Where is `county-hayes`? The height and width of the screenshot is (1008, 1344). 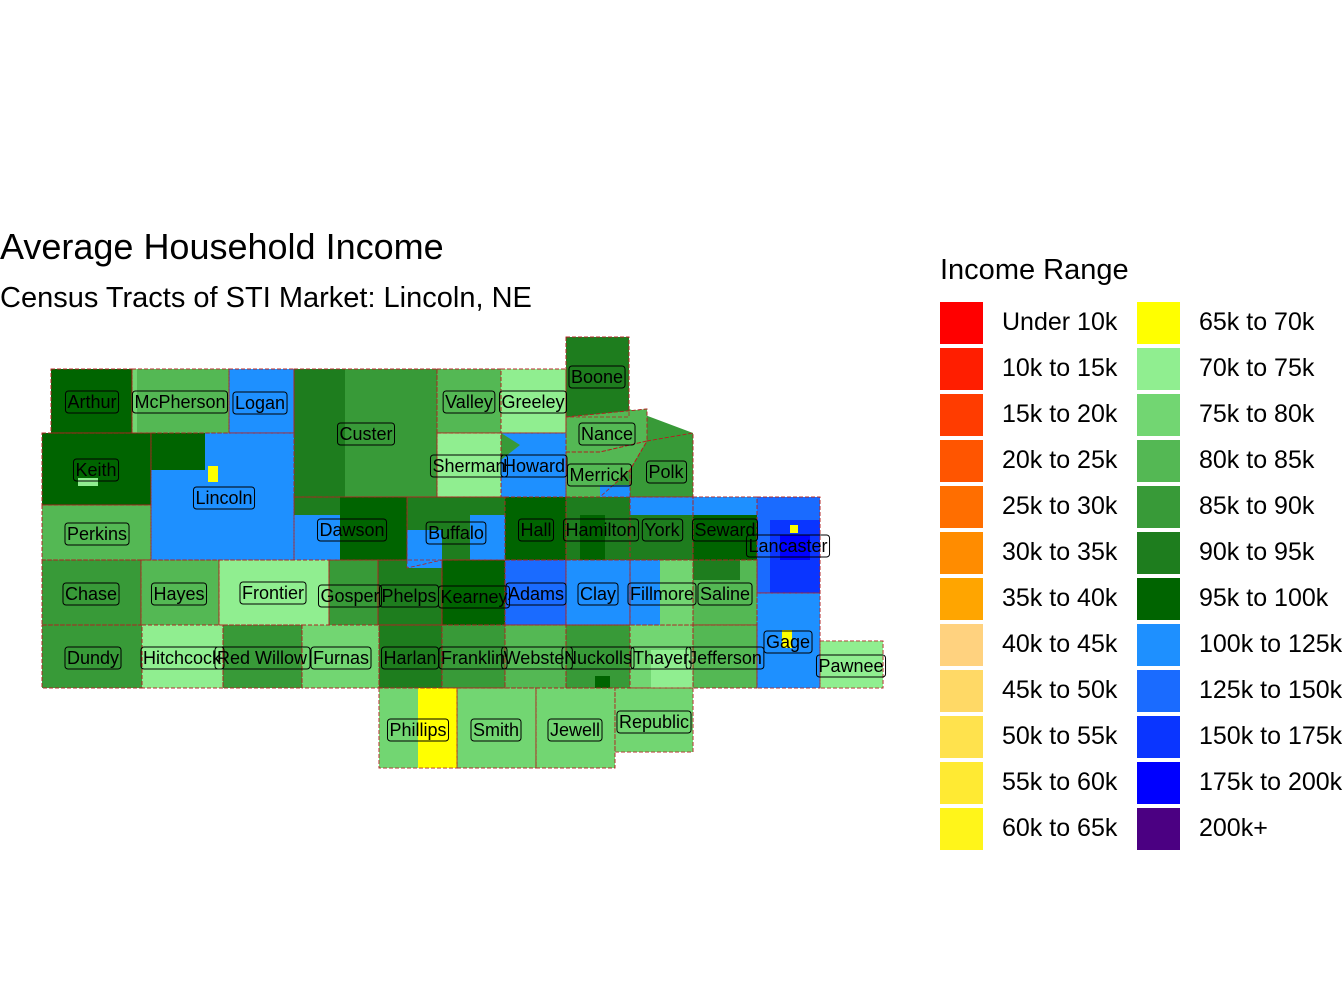 county-hayes is located at coordinates (180, 592).